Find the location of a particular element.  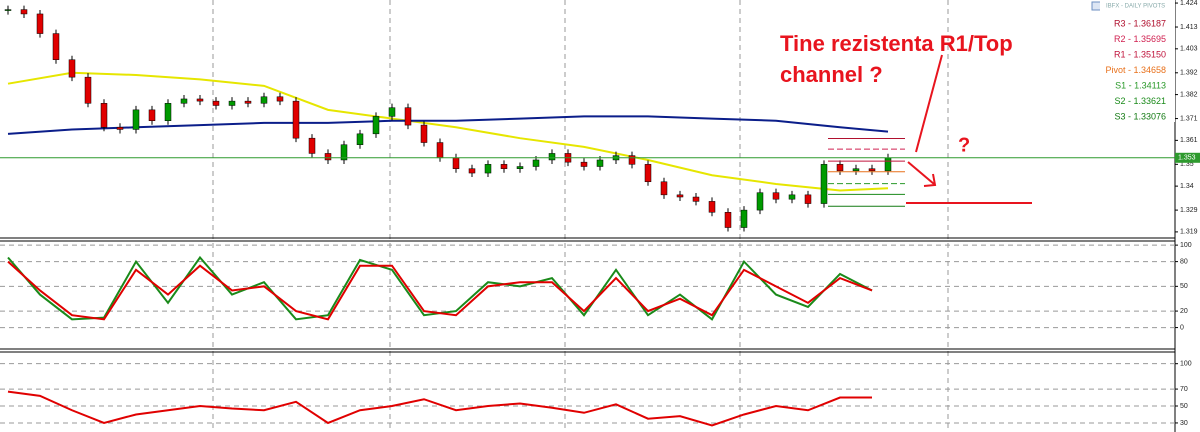

current-price-label: 1.353 is located at coordinates (1187, 158).